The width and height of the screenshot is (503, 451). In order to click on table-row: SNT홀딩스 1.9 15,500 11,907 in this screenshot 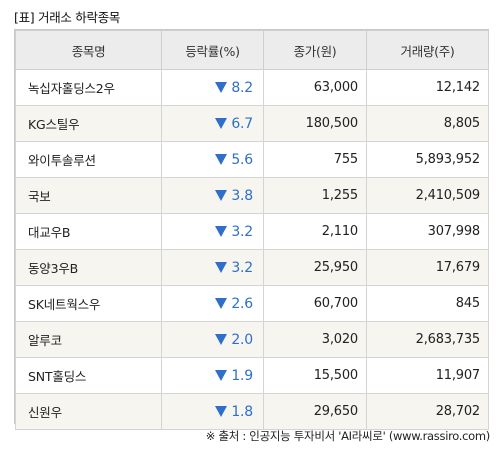, I will do `click(252, 375)`.